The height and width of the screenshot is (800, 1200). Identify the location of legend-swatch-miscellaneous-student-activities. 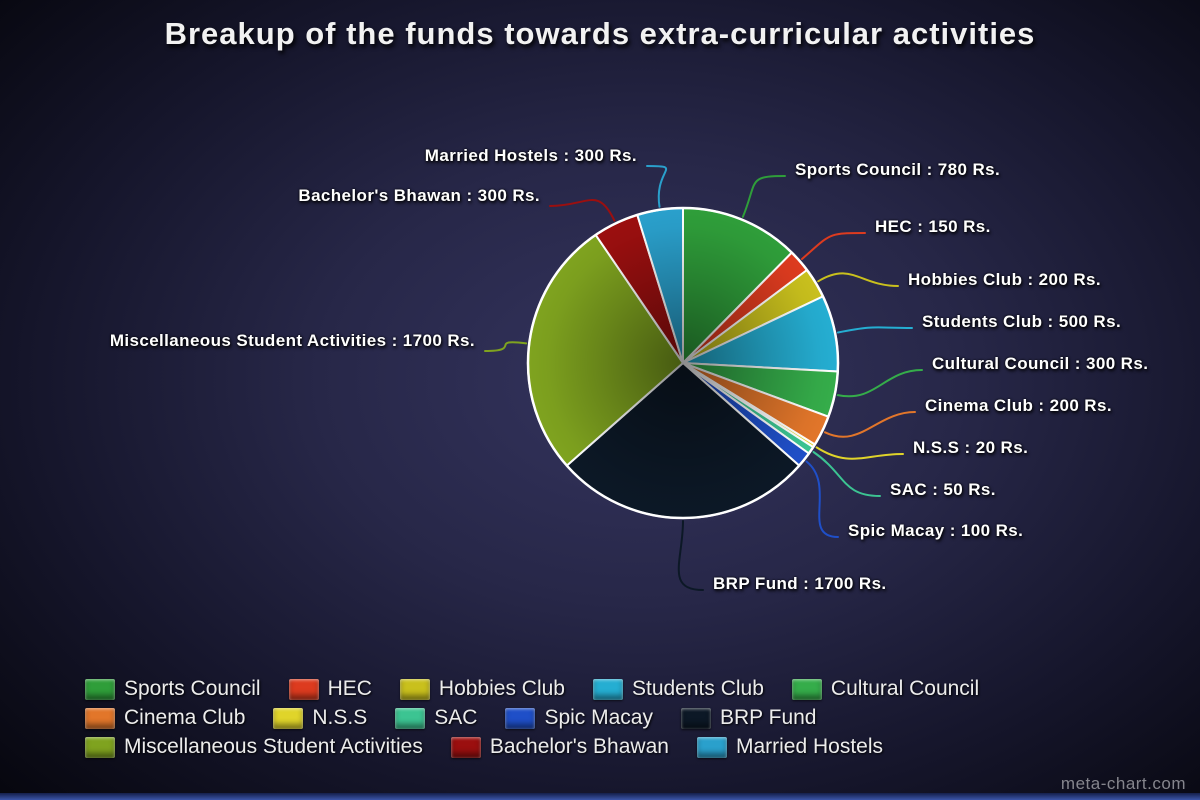
(100, 747).